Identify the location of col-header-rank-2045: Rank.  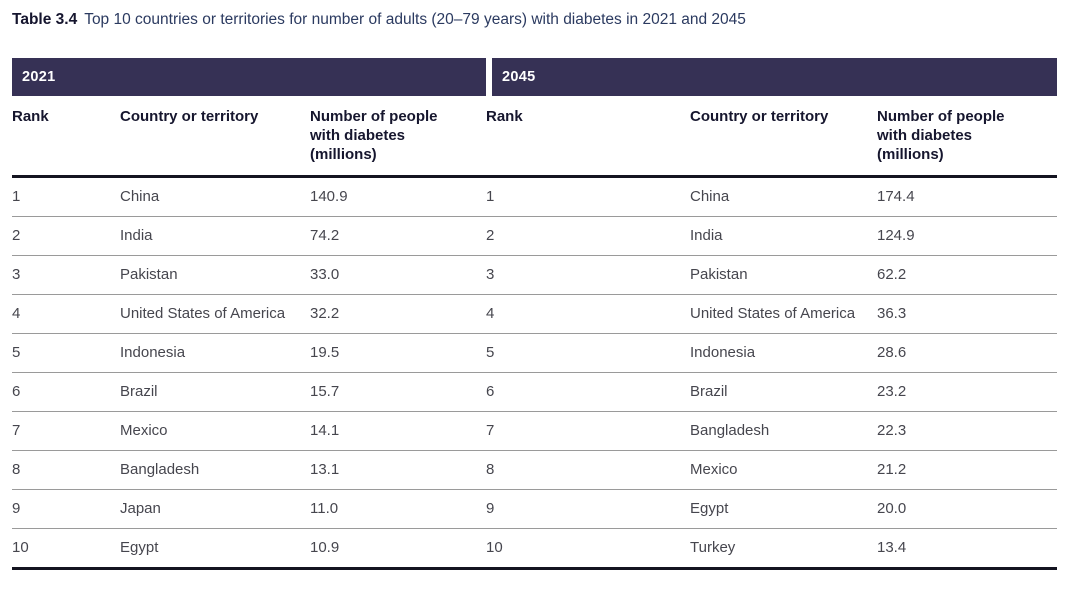
(588, 137).